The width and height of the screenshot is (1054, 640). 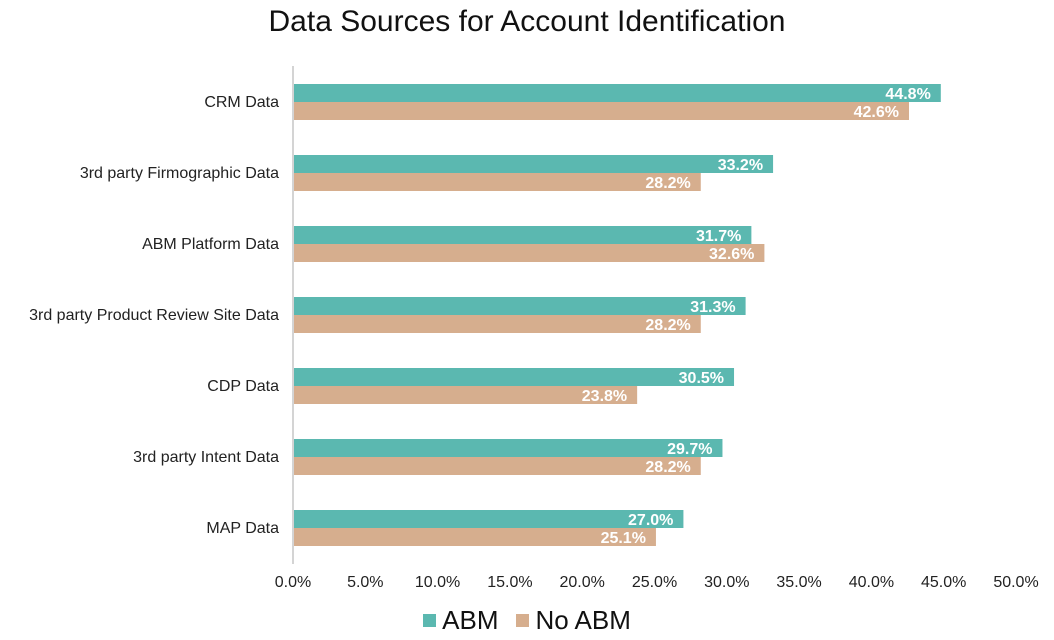 I want to click on bar-no-abm-map-data, so click(x=475, y=537).